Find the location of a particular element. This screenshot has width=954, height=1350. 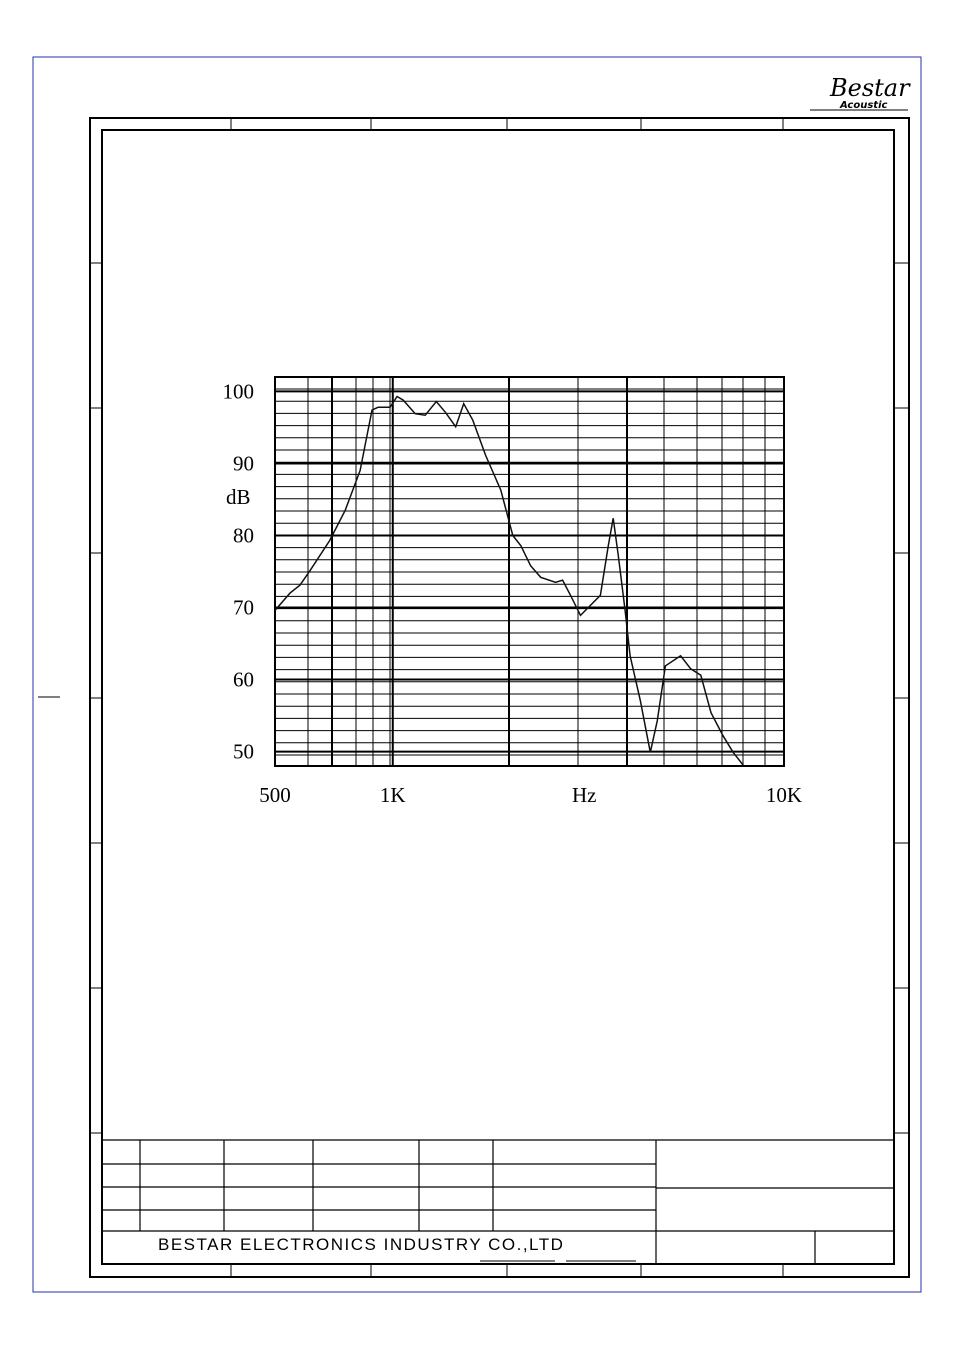

y-tick-label: 60 is located at coordinates (243, 680).